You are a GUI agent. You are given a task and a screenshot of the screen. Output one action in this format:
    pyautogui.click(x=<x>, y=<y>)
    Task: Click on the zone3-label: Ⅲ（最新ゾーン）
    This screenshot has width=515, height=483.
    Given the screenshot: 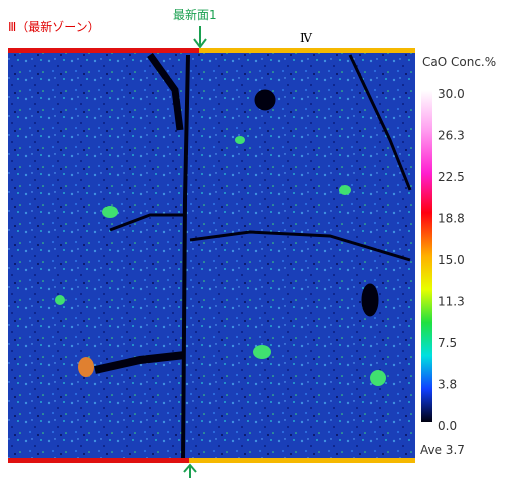 What is the action you would take?
    pyautogui.click(x=54, y=26)
    